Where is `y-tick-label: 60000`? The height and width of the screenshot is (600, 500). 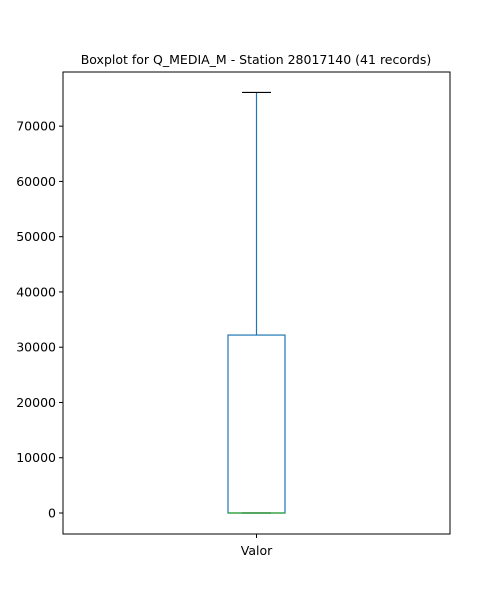 y-tick-label: 60000 is located at coordinates (36, 181).